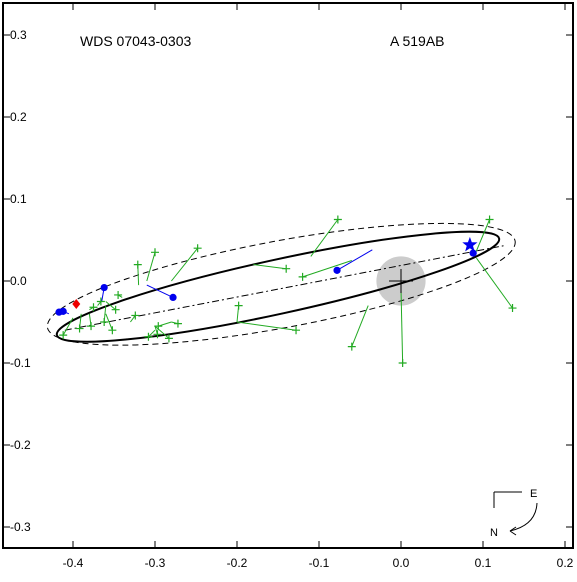 The width and height of the screenshot is (577, 582). What do you see at coordinates (20, 445) in the screenshot?
I see `y-tick-label: -0.2` at bounding box center [20, 445].